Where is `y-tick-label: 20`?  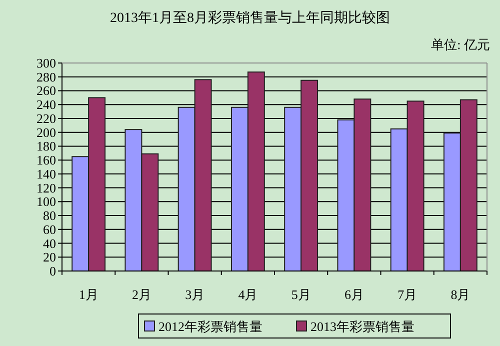 y-tick-label: 20 is located at coordinates (49, 257).